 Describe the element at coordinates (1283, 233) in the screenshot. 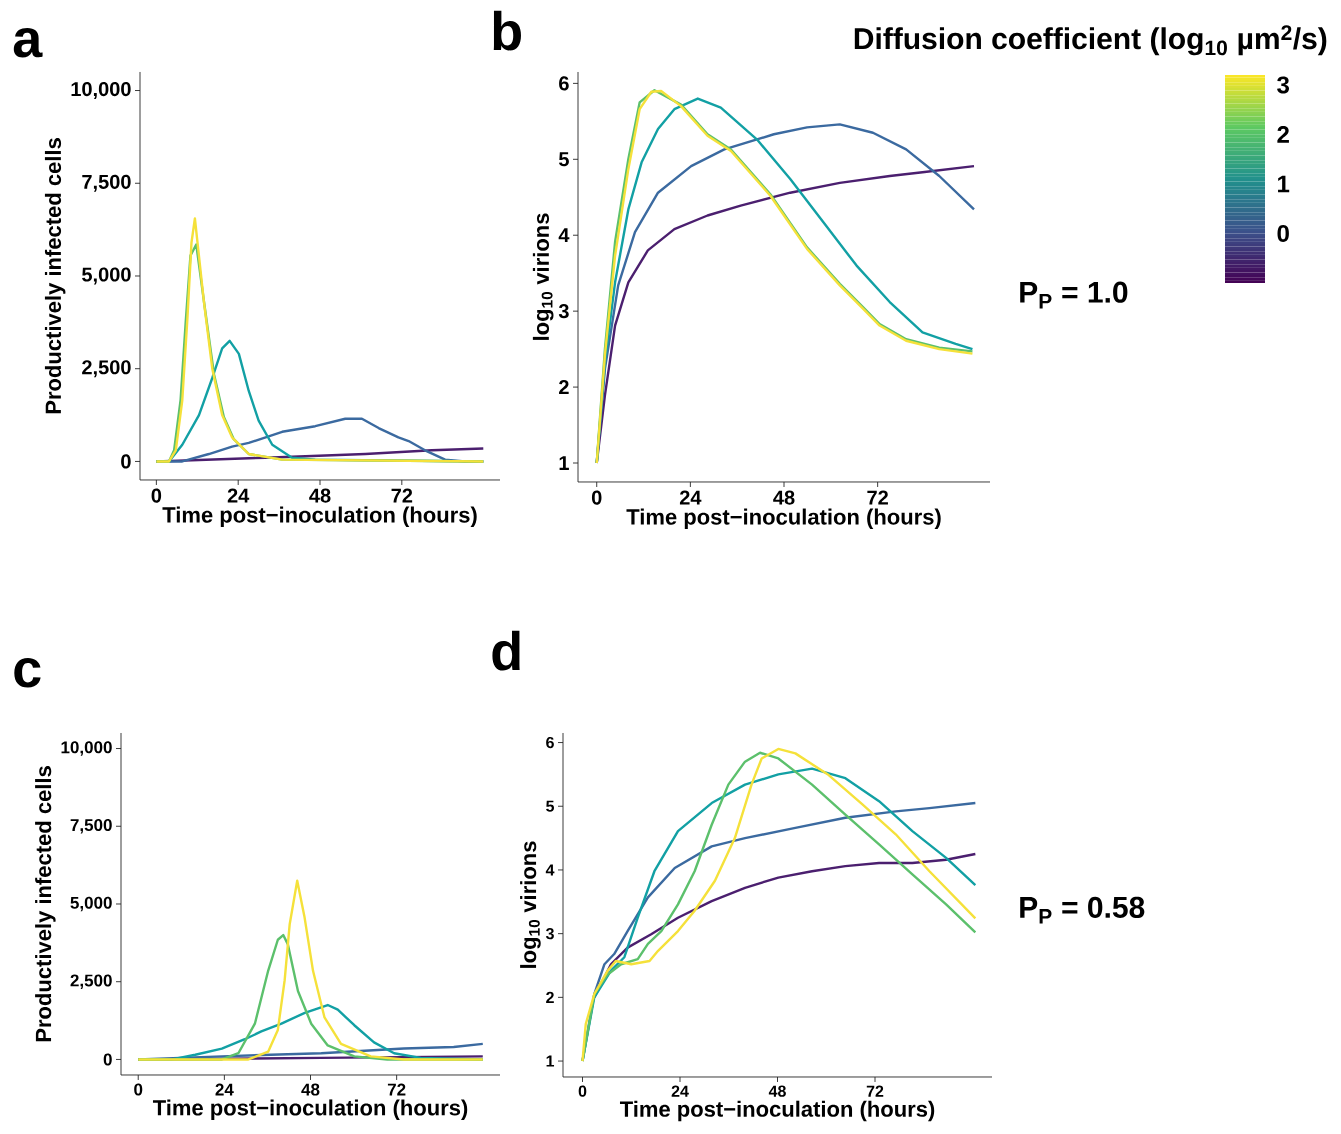

I see `color-bar-label: 0` at that location.